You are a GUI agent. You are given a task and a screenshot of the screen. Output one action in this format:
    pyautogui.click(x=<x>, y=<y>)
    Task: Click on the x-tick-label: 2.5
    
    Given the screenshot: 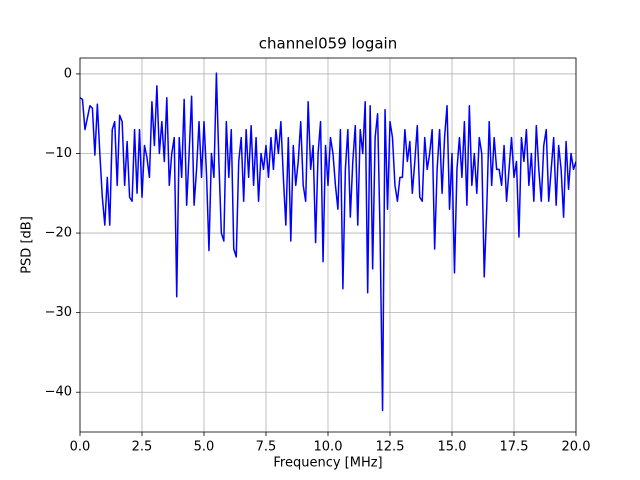 What is the action you would take?
    pyautogui.click(x=142, y=447)
    